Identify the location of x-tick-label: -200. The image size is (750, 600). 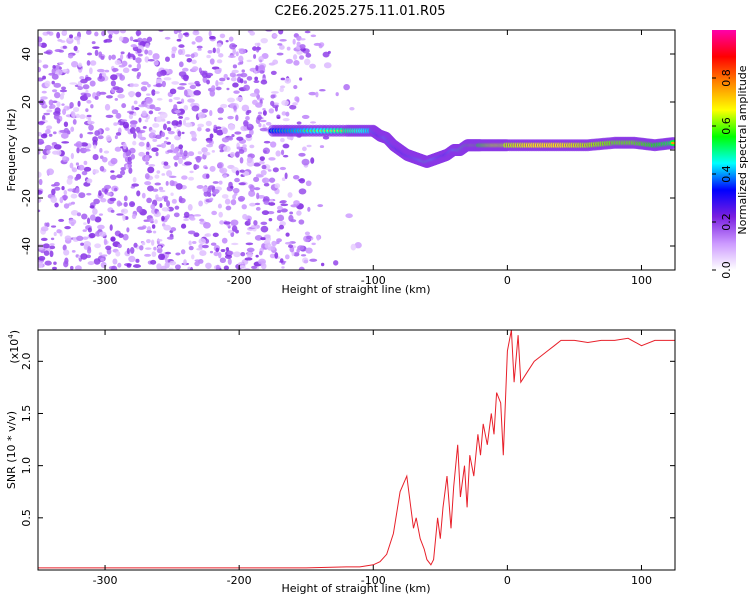
(239, 580).